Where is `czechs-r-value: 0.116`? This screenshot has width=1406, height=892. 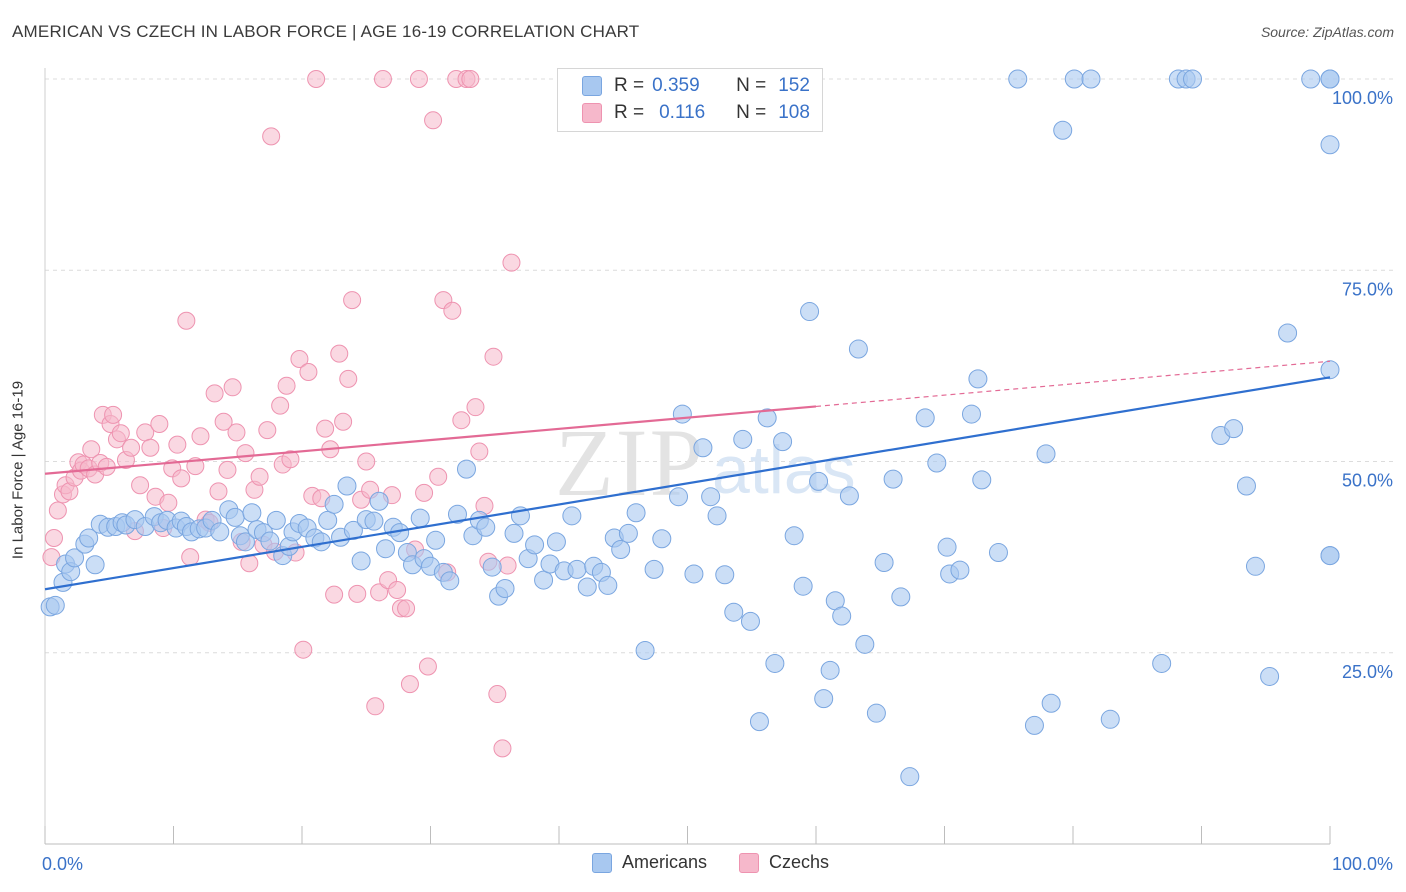 czechs-r-value: 0.116 is located at coordinates (682, 112).